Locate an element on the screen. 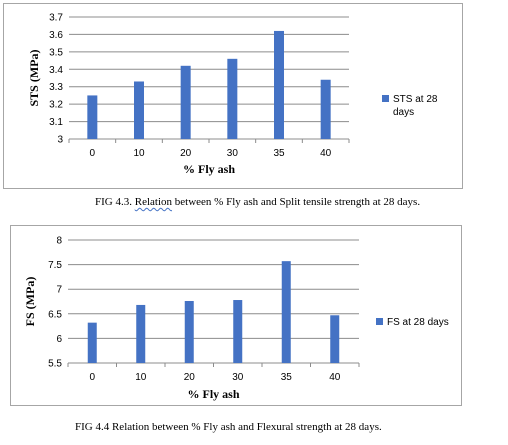 Image resolution: width=508 pixels, height=445 pixels. c1-x-tick-label: 20 is located at coordinates (186, 153).